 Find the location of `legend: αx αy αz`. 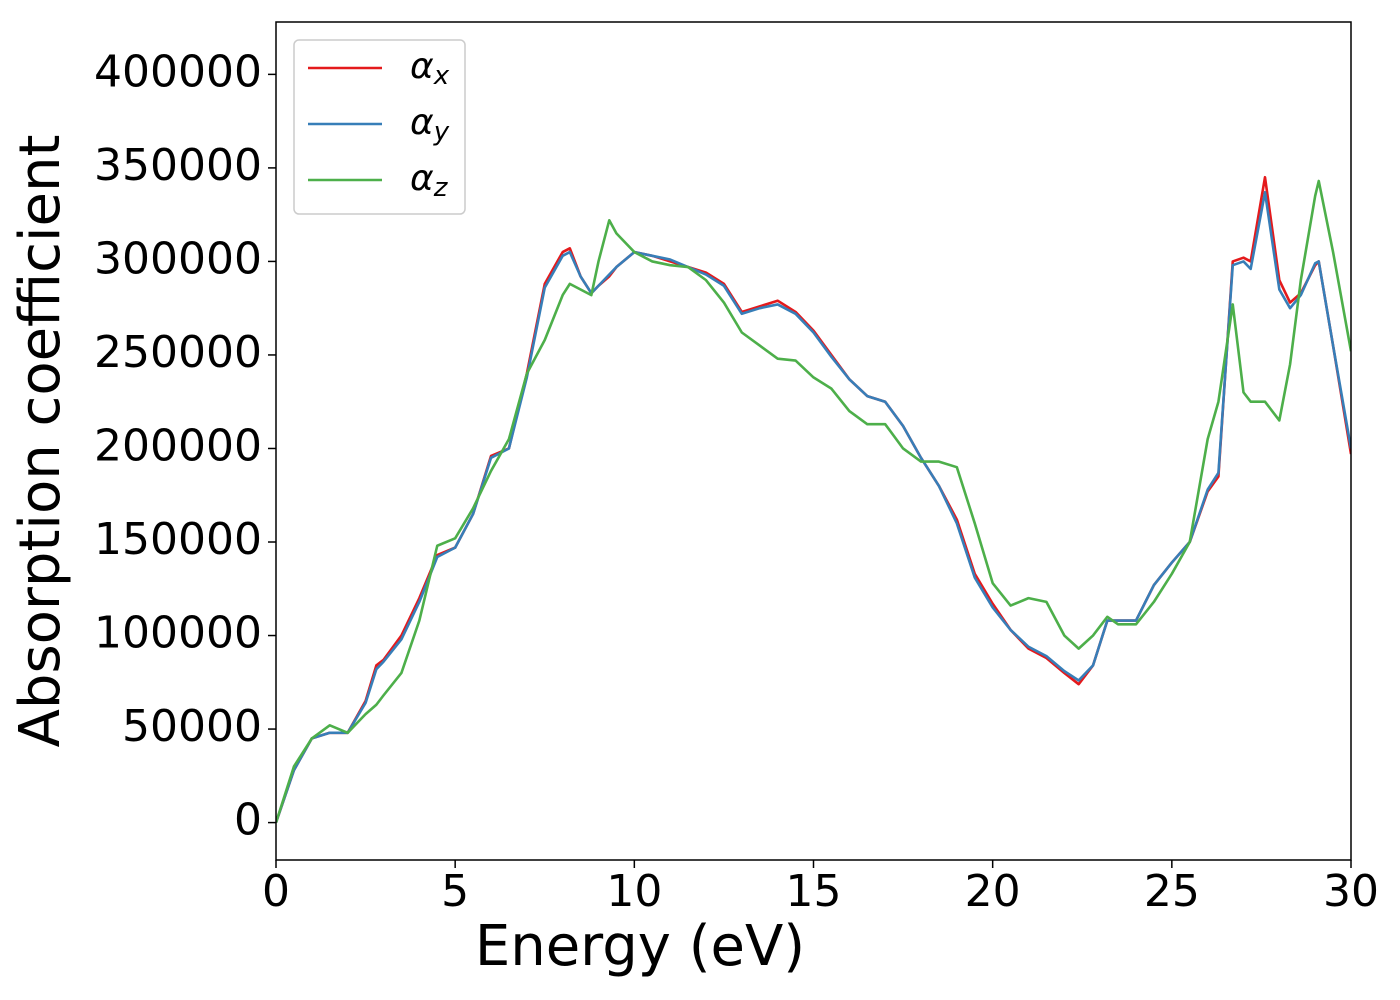

legend: αx αy αz is located at coordinates (379, 127).